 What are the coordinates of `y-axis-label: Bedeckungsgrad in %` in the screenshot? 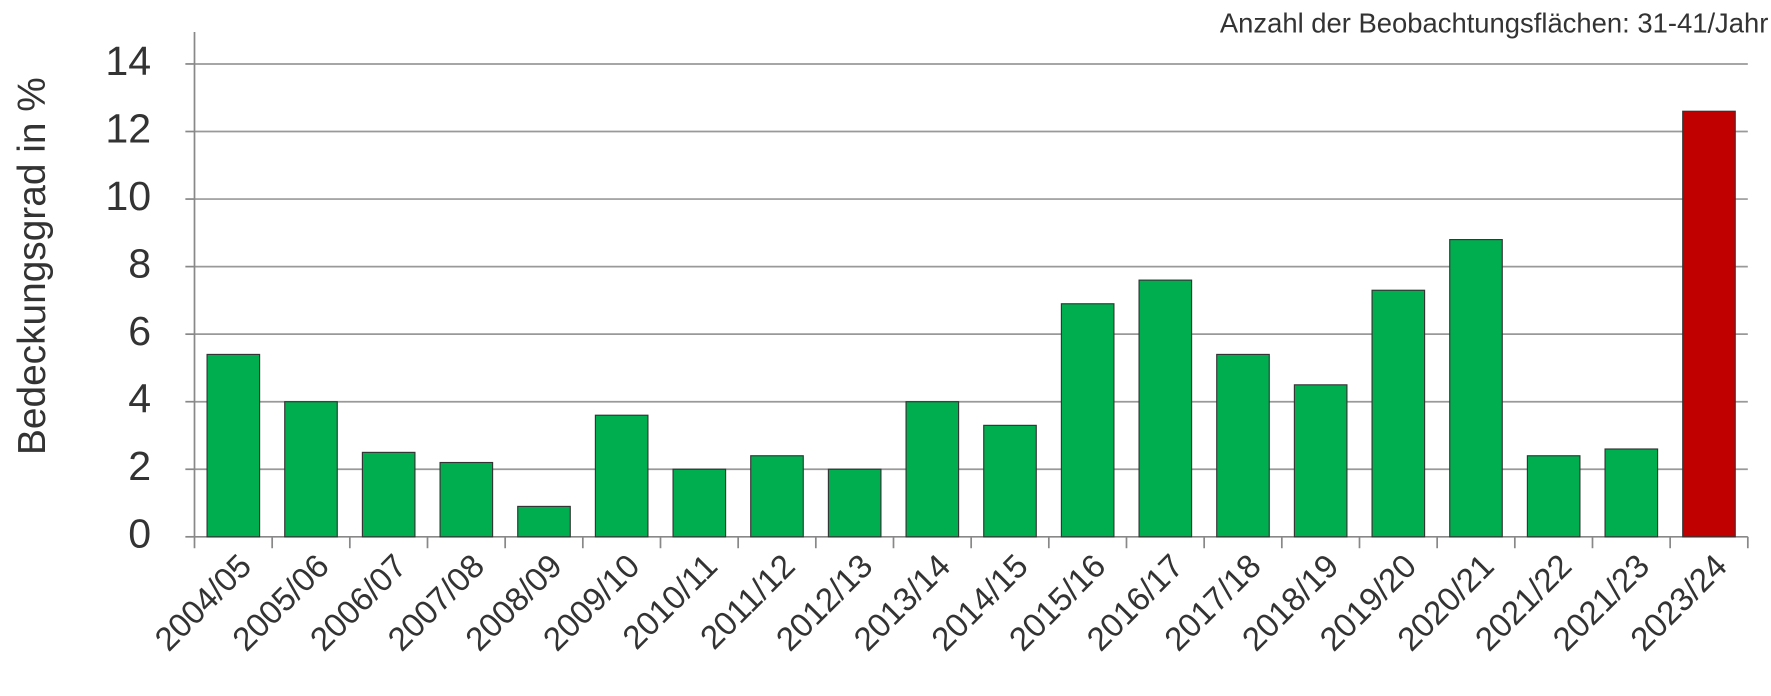 It's located at (32, 266).